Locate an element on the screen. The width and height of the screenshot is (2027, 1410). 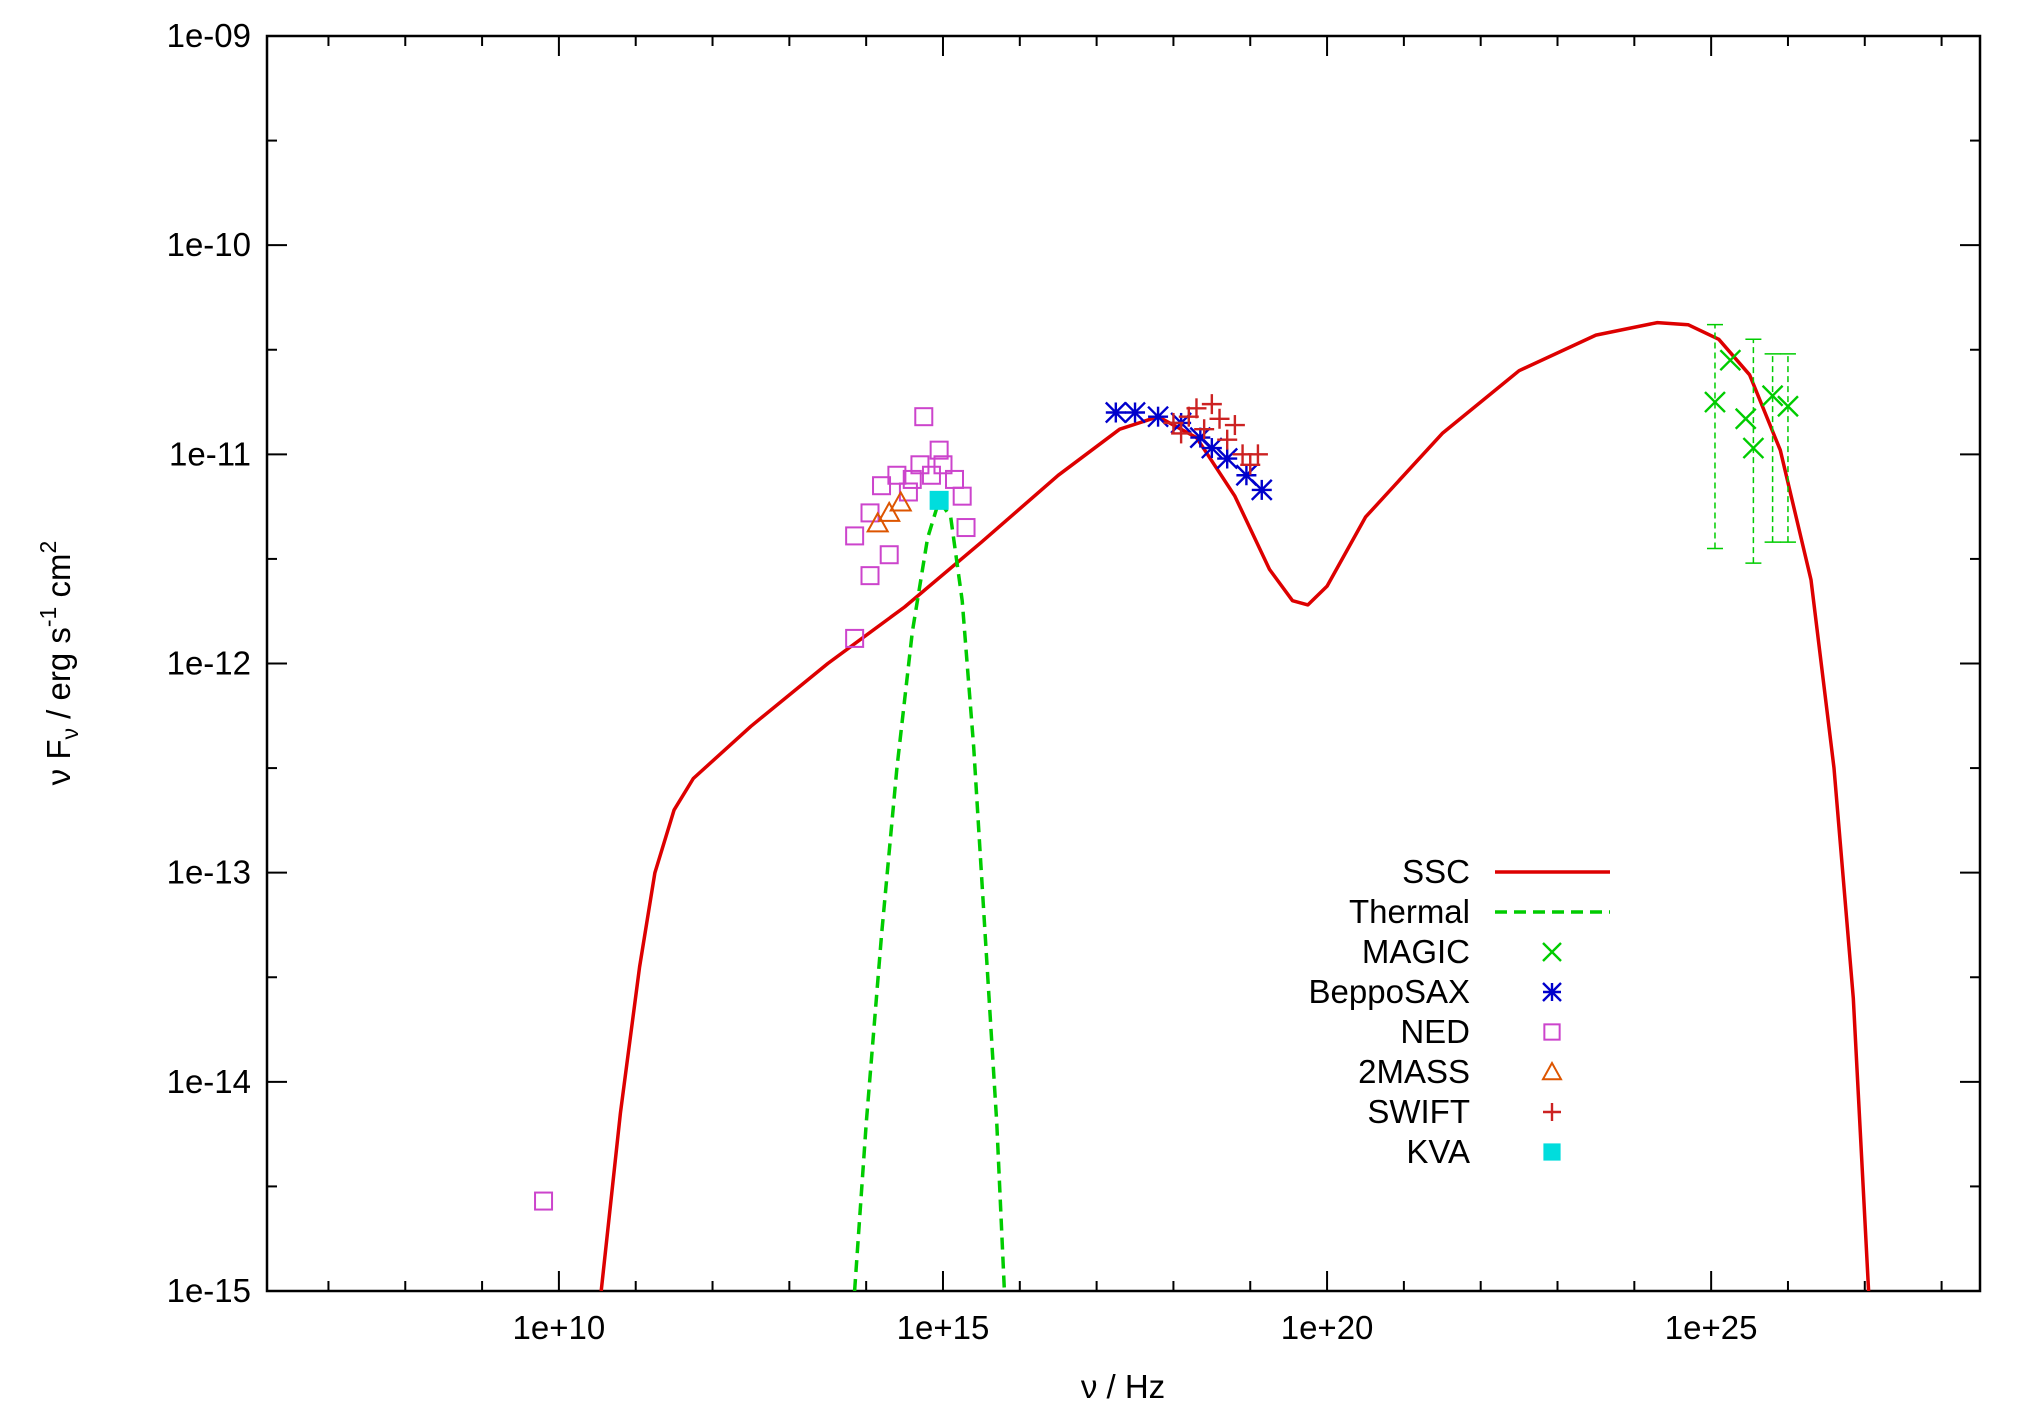
y-axis-title-sup: 2 is located at coordinates (48, 547).